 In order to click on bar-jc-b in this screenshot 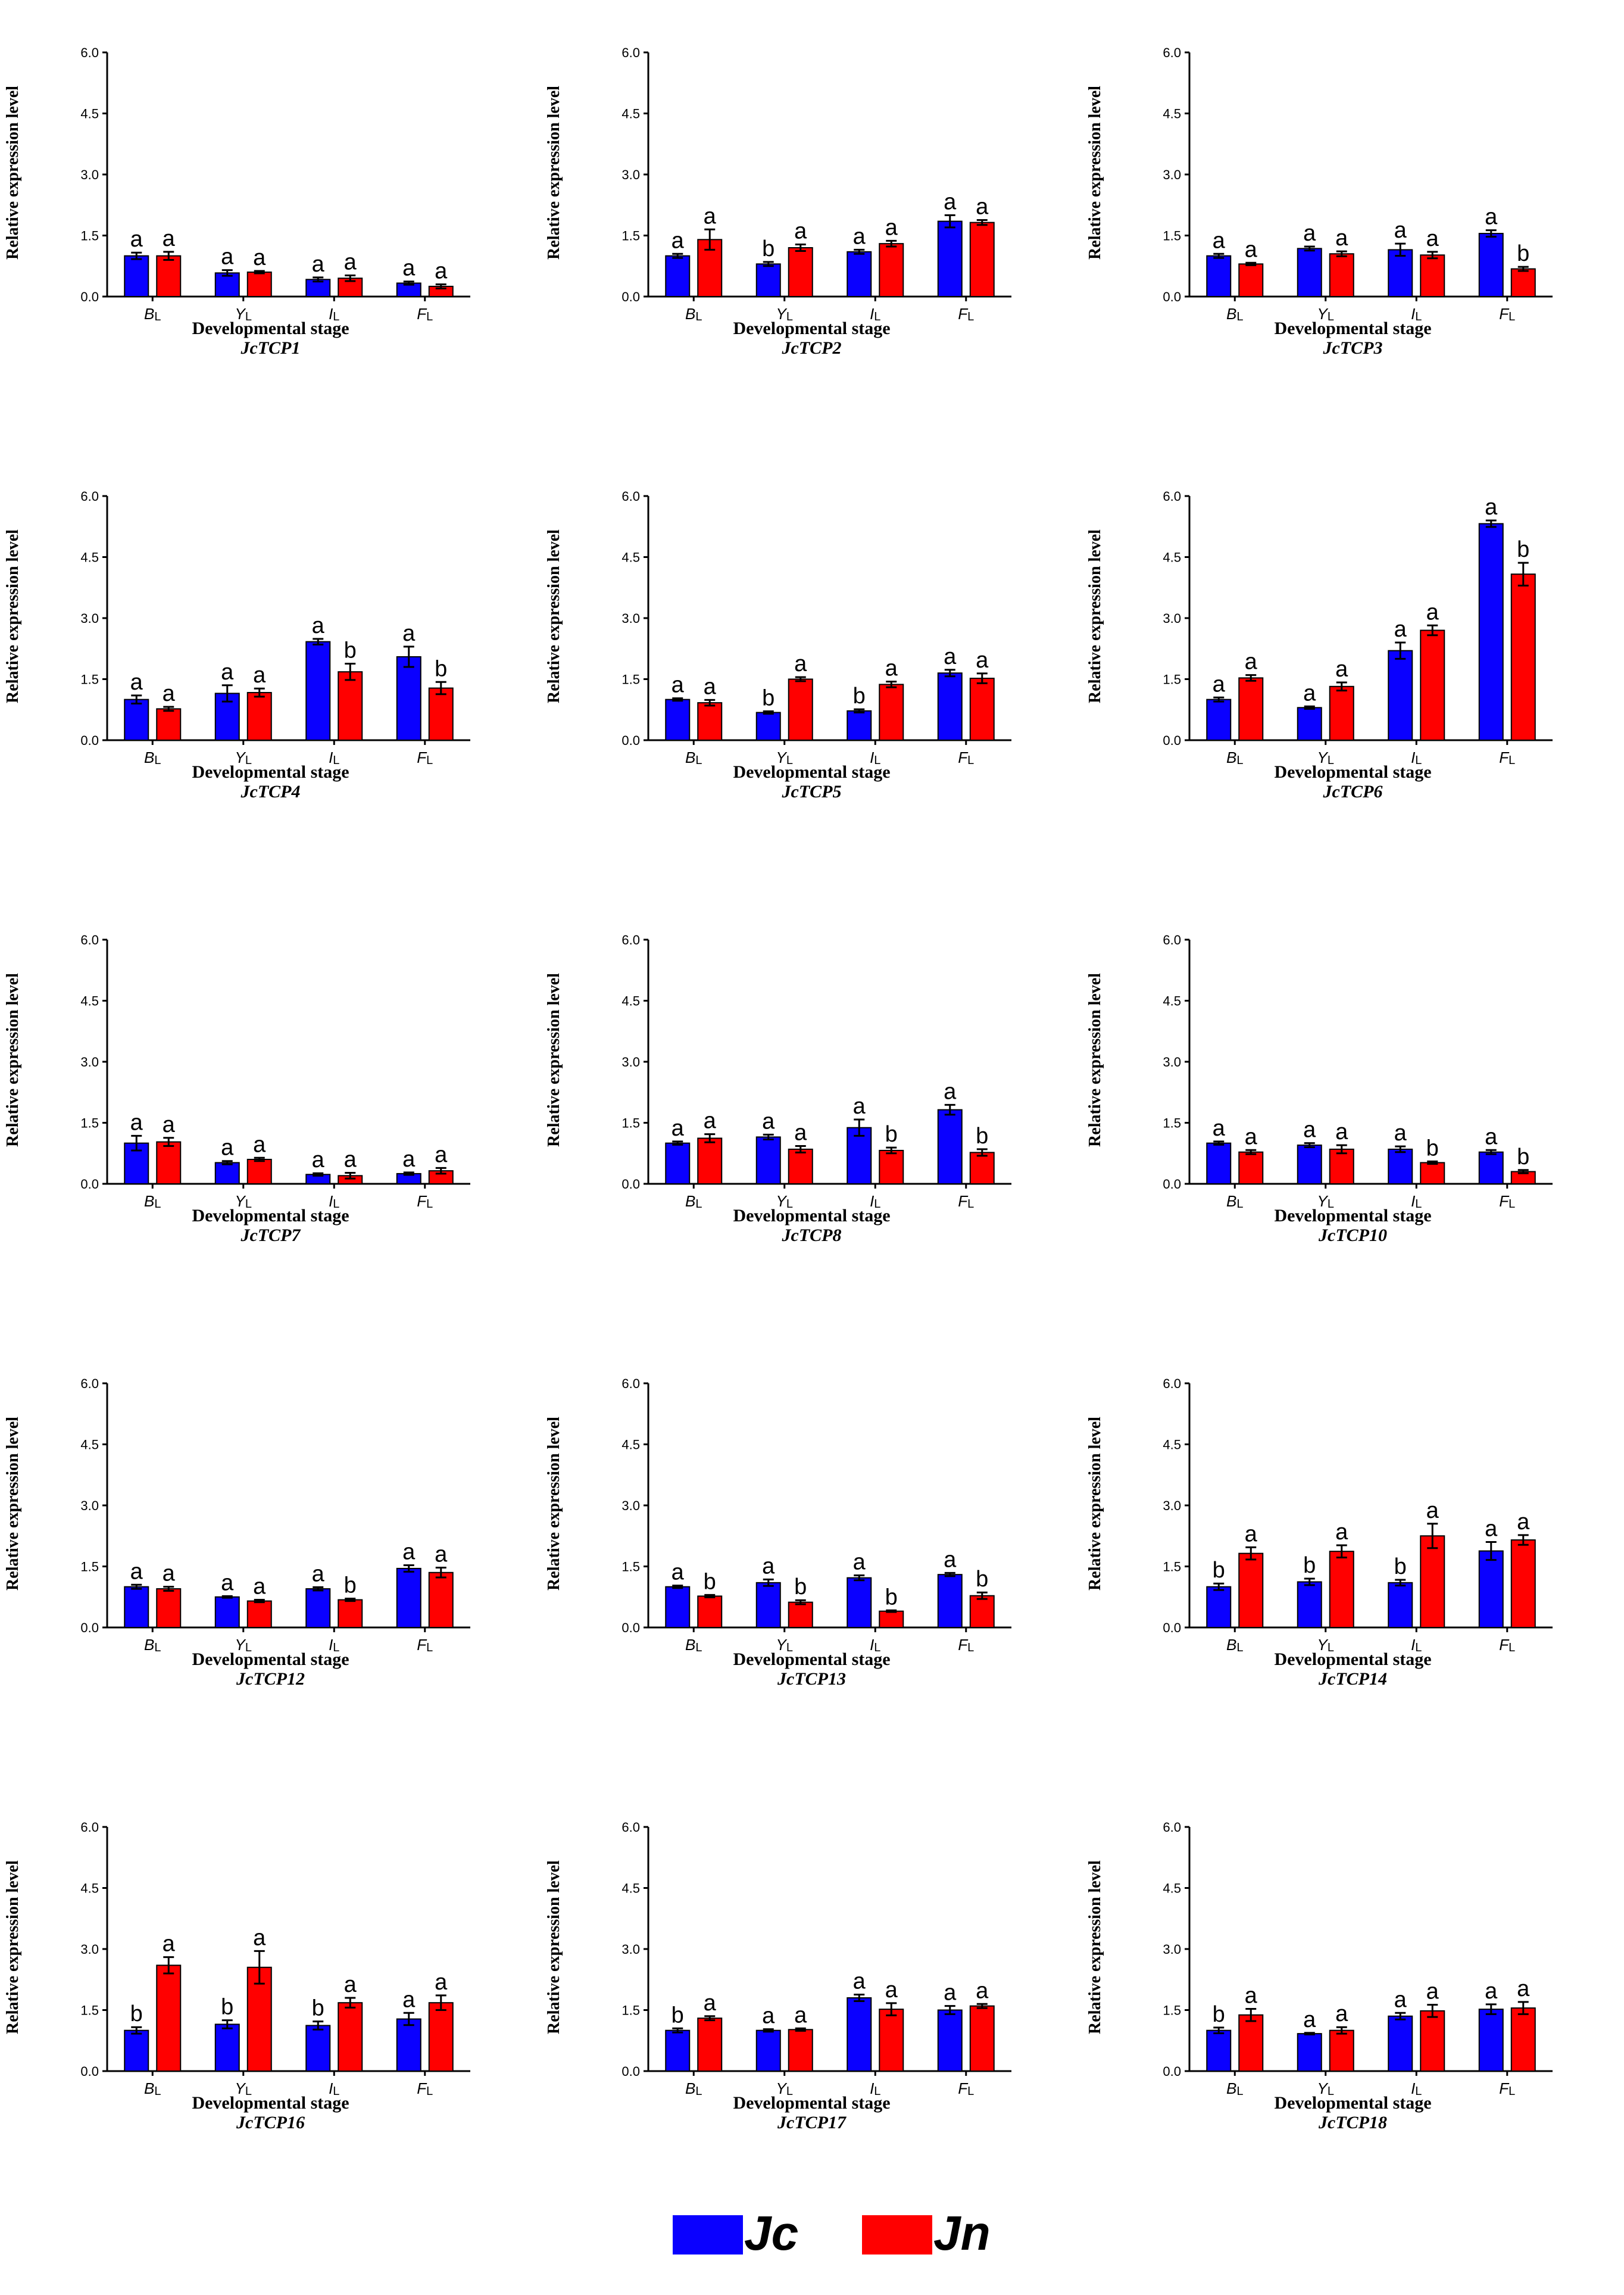, I will do `click(1219, 720)`.